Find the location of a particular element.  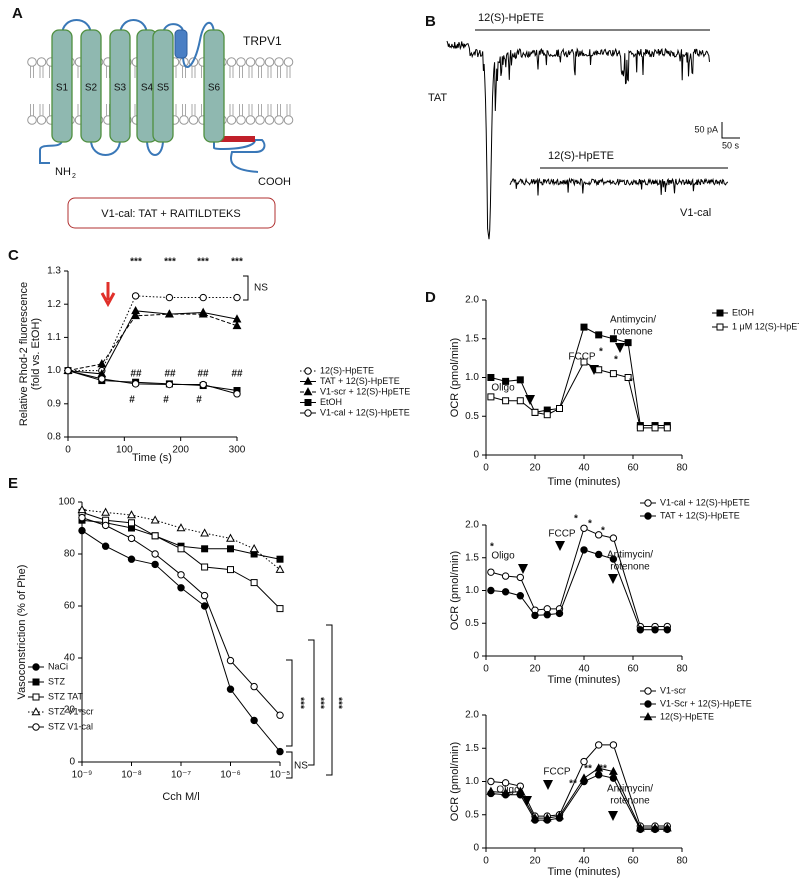

annotation: Oligo is located at coordinates (503, 388).